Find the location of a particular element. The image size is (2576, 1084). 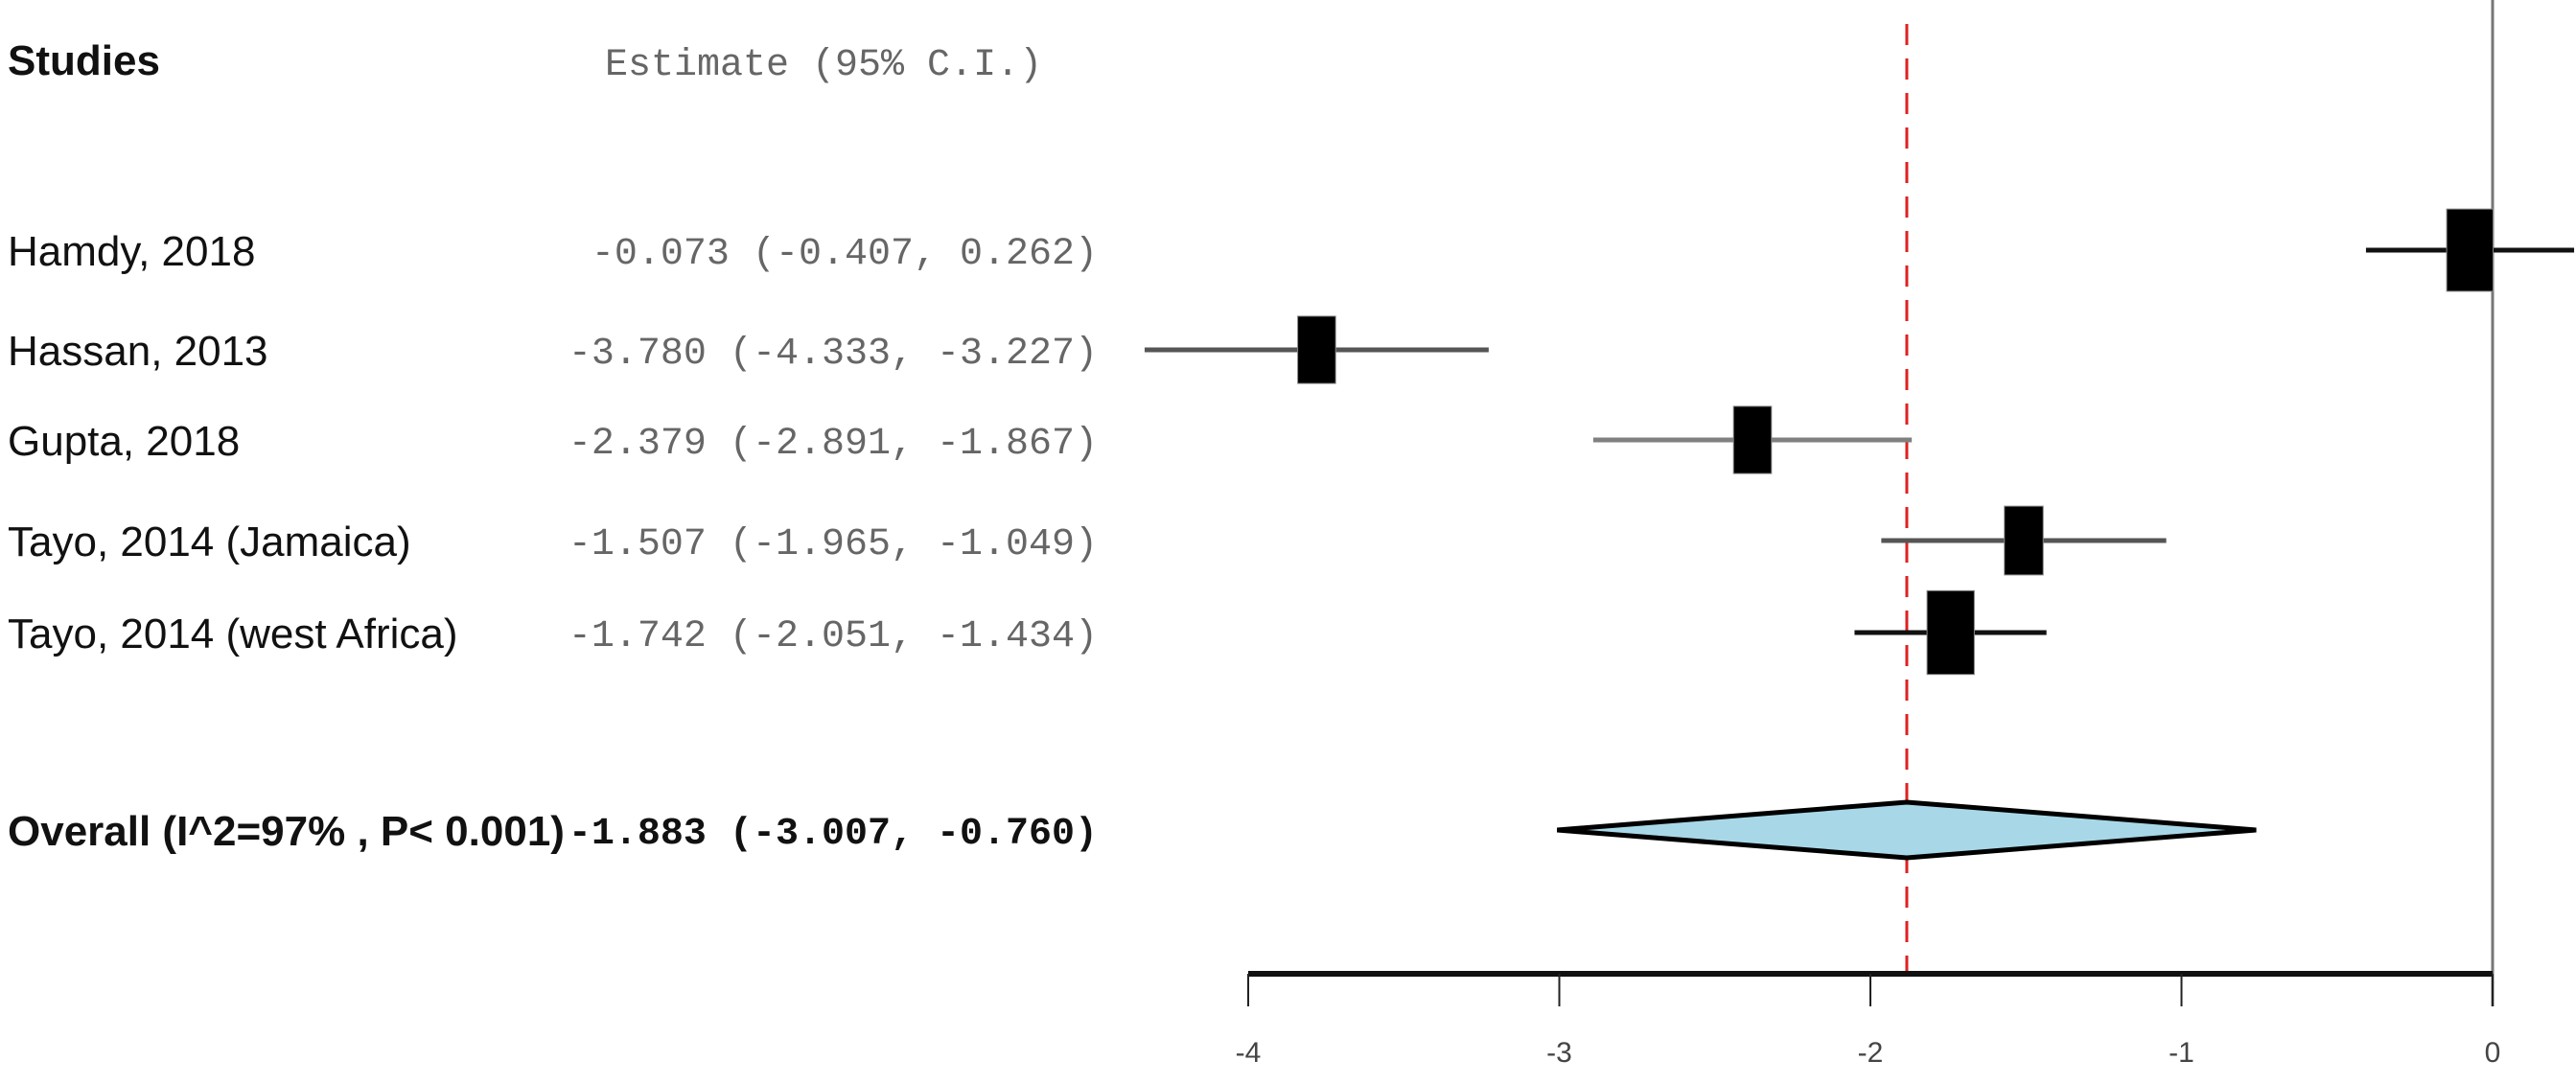

x-tick-label: -3 is located at coordinates (1559, 1053).